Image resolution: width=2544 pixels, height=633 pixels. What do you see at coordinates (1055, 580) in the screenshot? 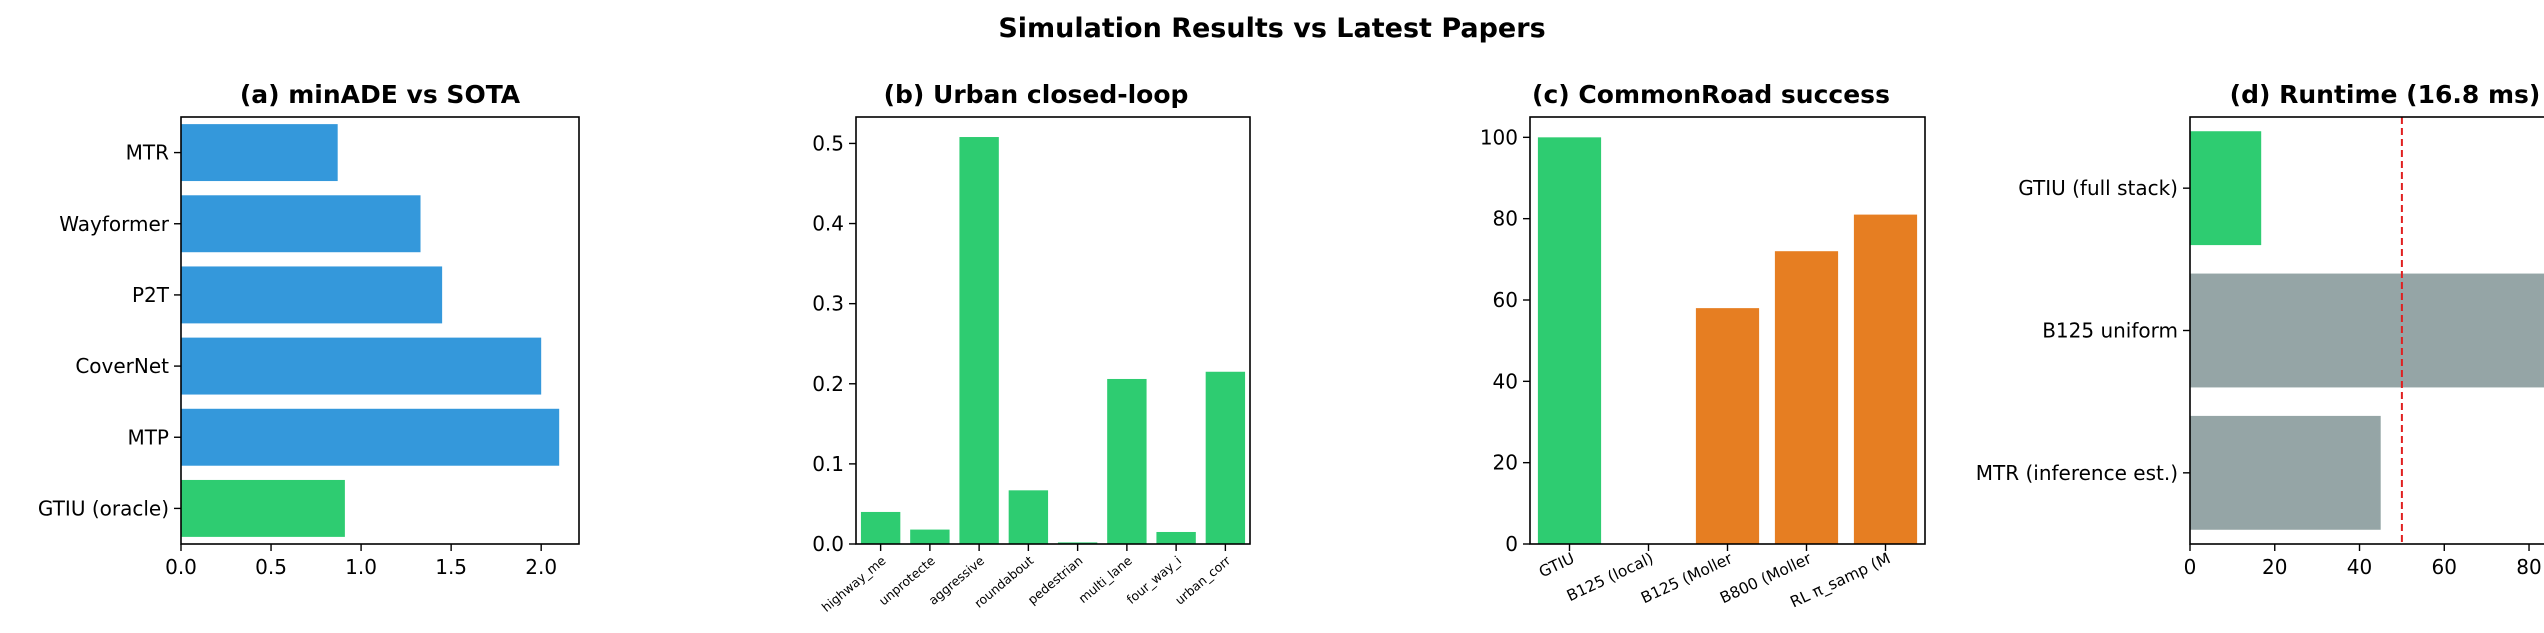
I see `xtick-label-b-4: pedestrian` at bounding box center [1055, 580].